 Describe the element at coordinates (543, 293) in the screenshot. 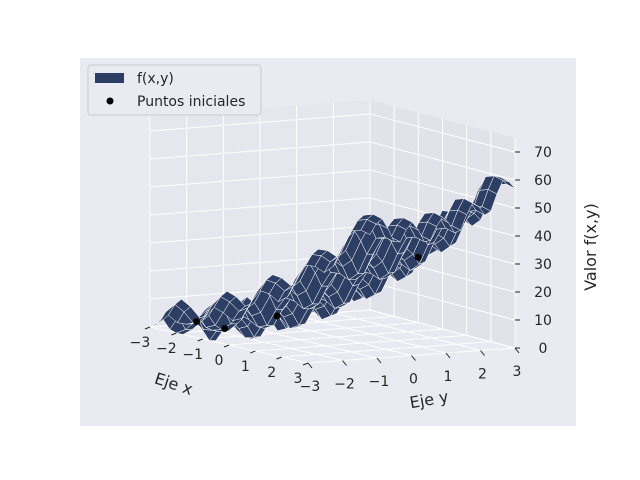

I see `z-tick-label: 20` at that location.